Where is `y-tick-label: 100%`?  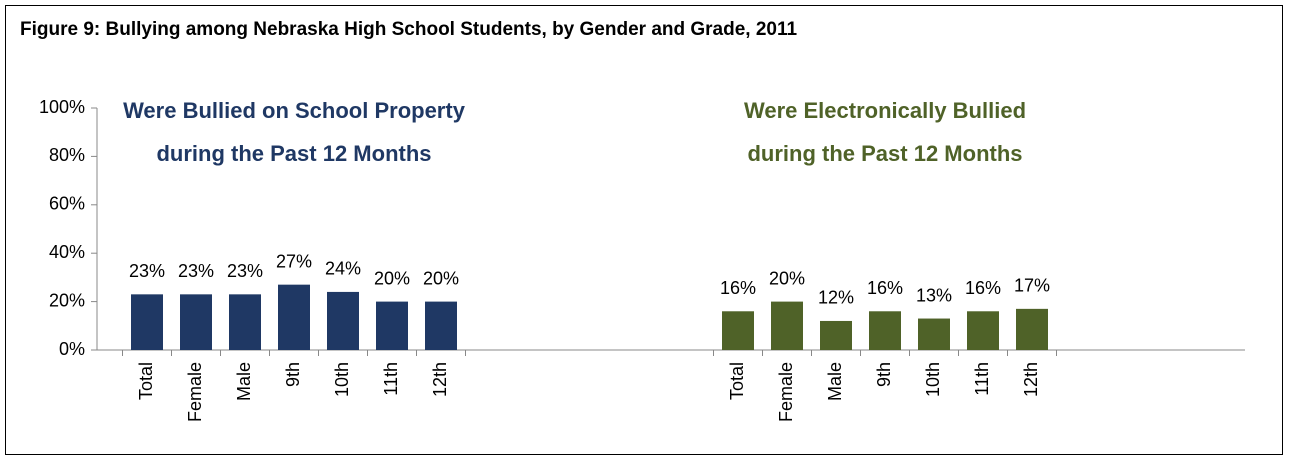 y-tick-label: 100% is located at coordinates (62, 107).